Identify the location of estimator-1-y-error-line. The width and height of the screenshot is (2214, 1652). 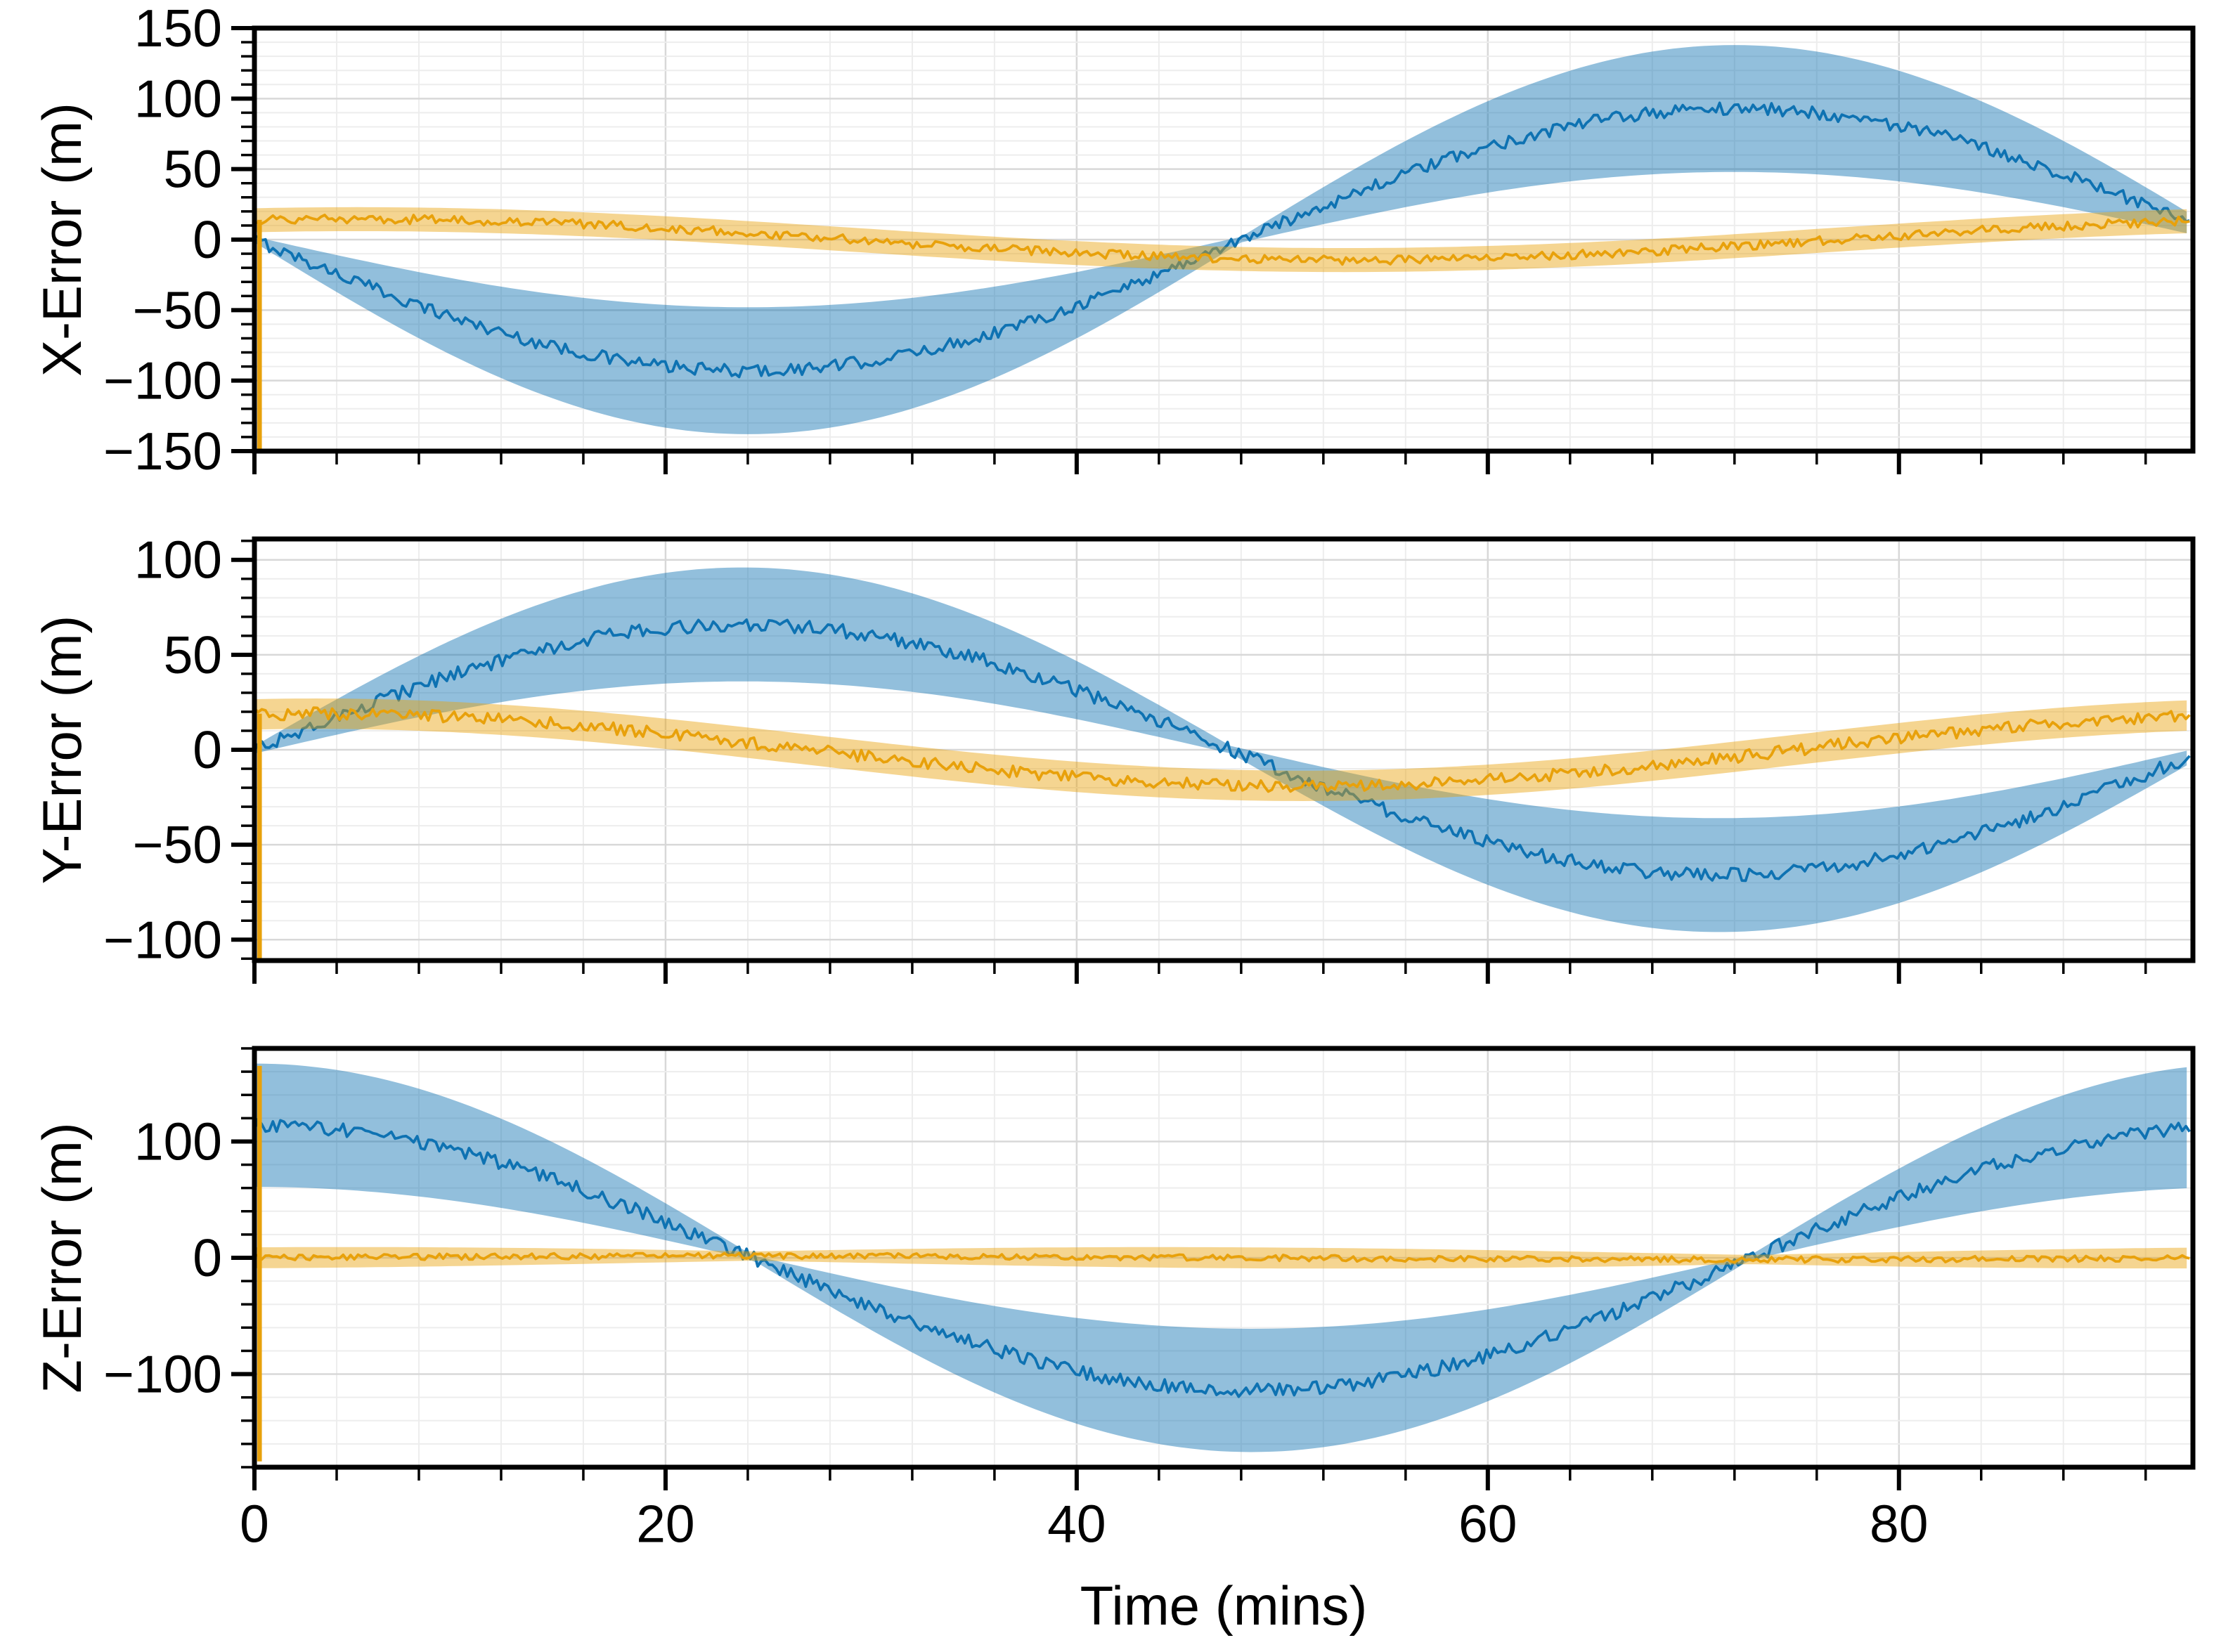
(1222, 750).